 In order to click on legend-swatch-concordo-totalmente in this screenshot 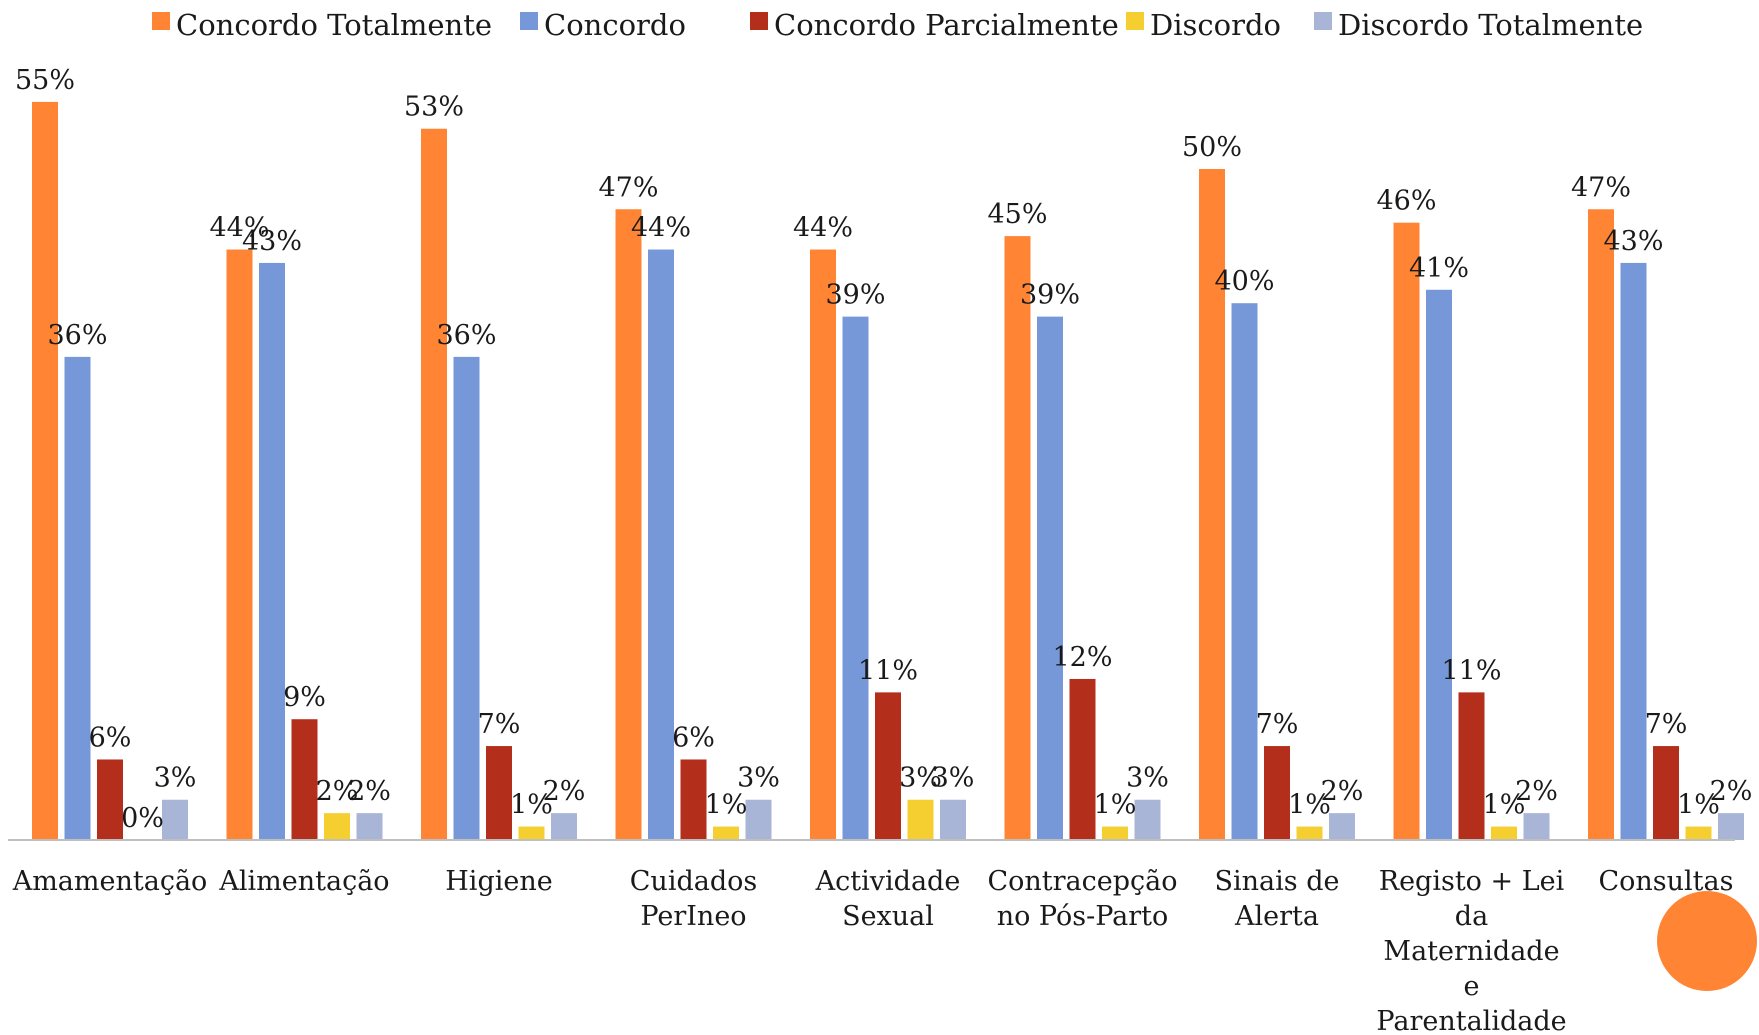, I will do `click(161, 21)`.